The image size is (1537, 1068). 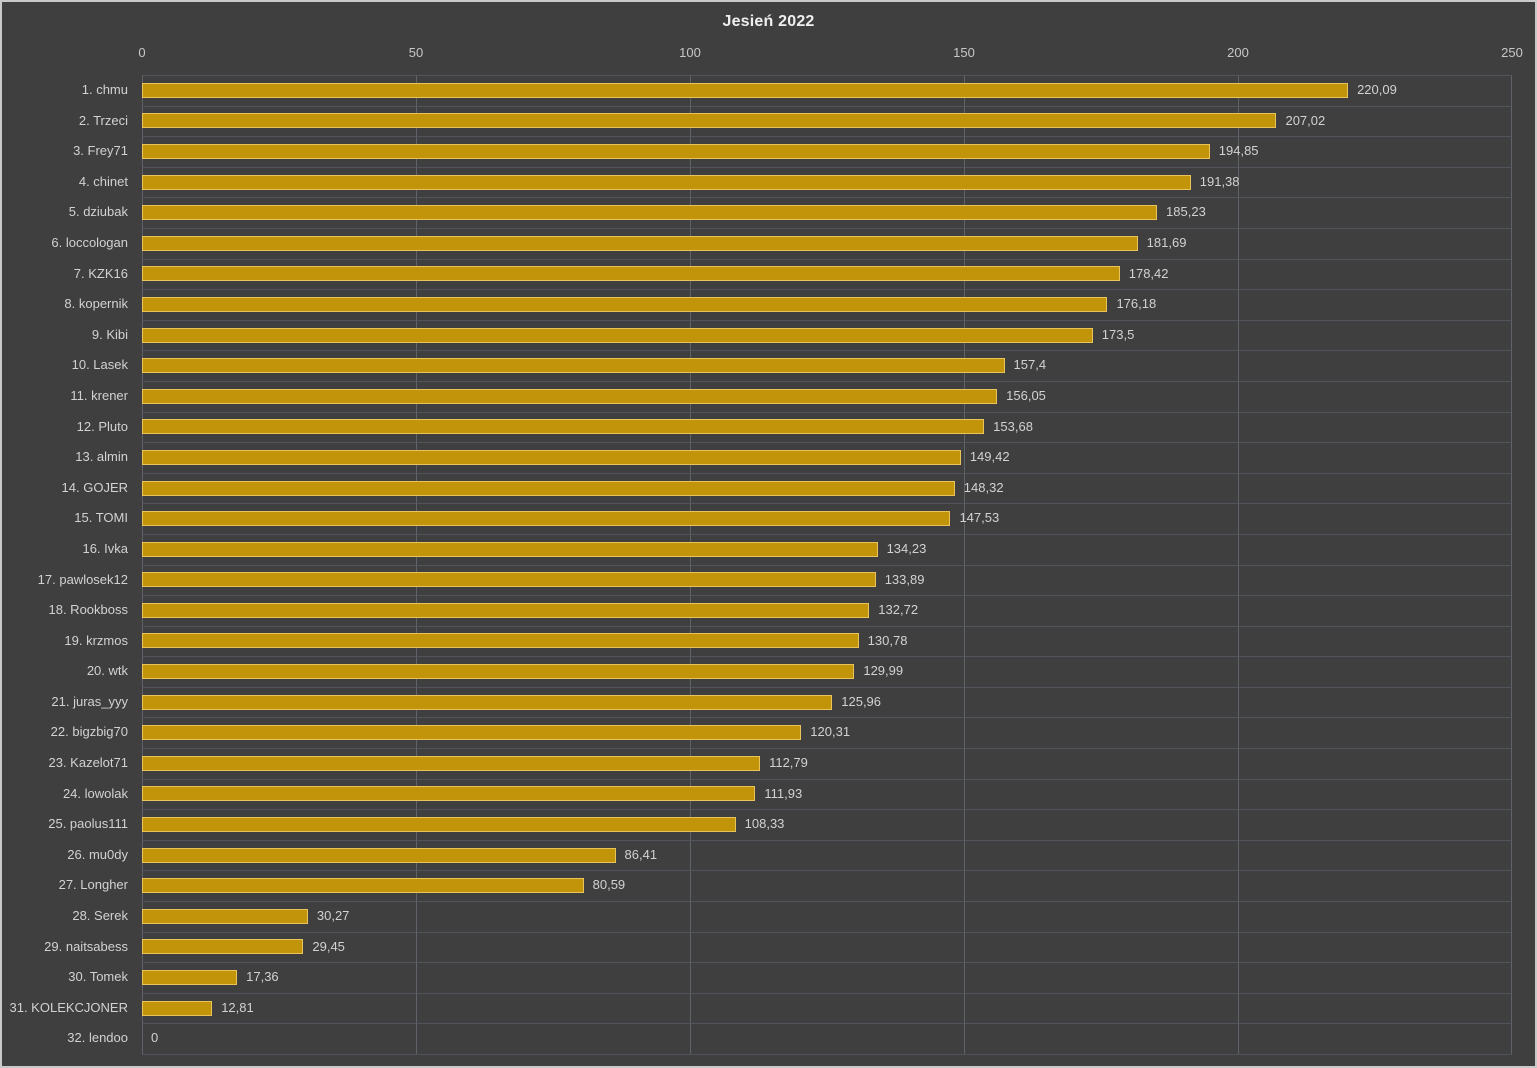 I want to click on category-label: 27. Longher, so click(x=93, y=885).